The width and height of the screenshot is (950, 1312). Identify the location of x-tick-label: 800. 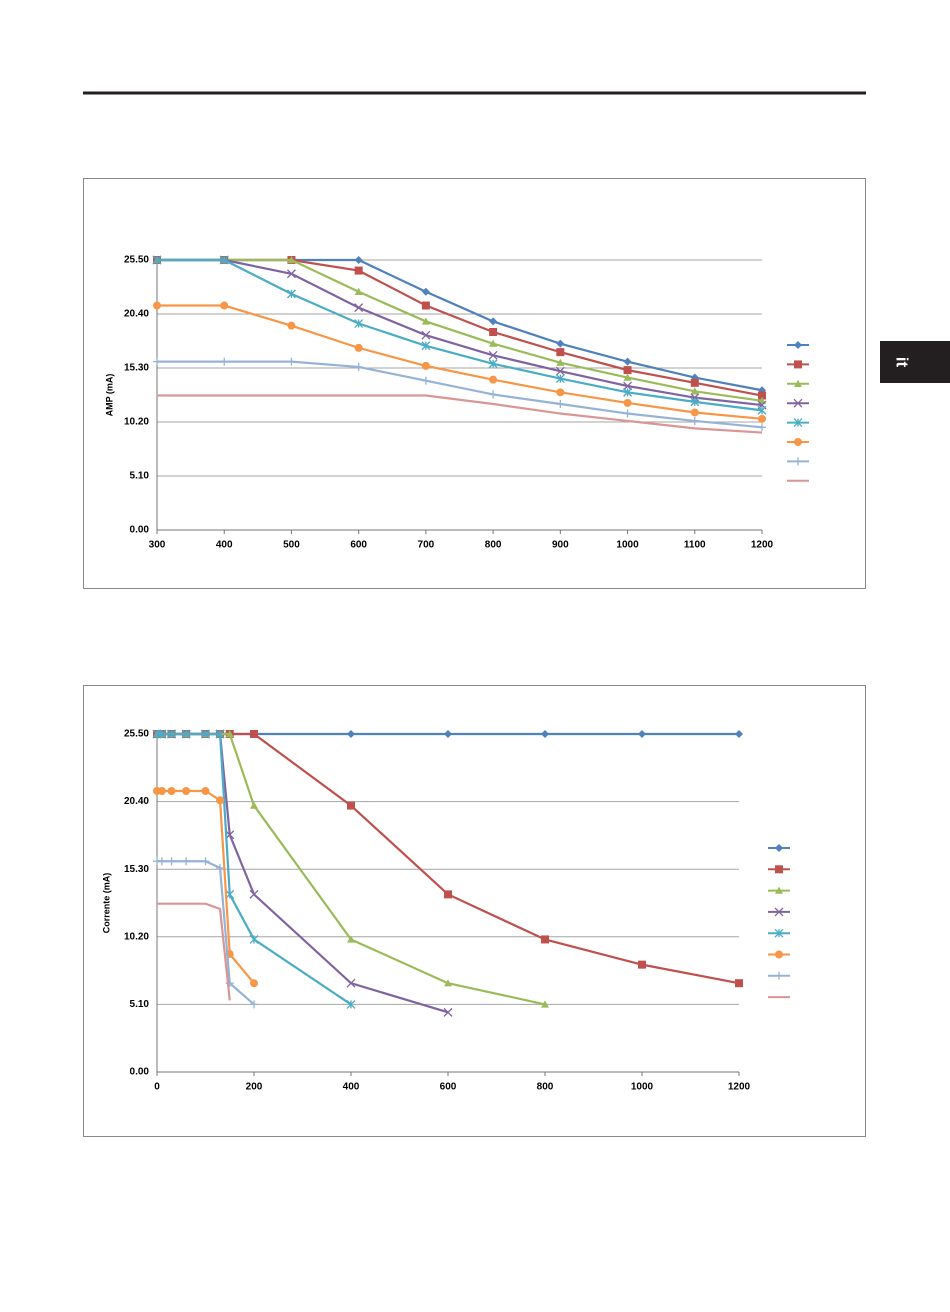
(545, 1087).